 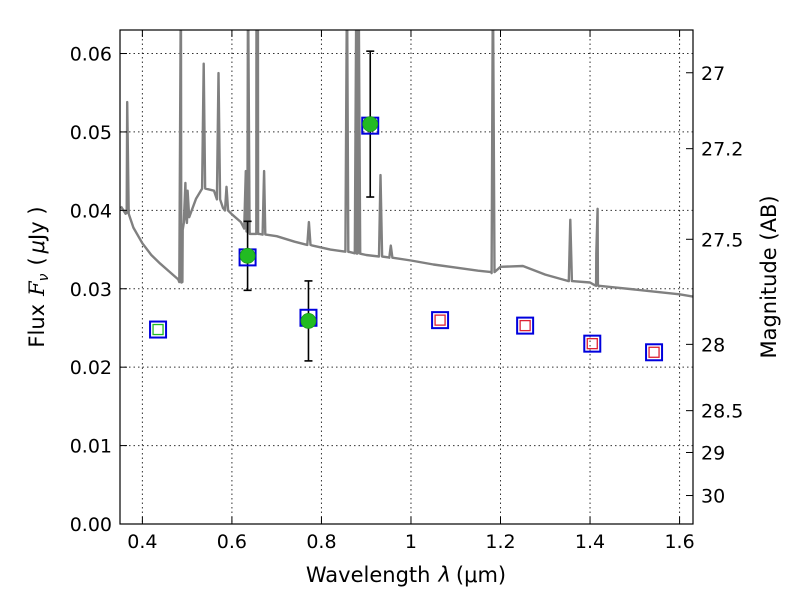 I want to click on y2-tick-label: 28, so click(x=713, y=345).